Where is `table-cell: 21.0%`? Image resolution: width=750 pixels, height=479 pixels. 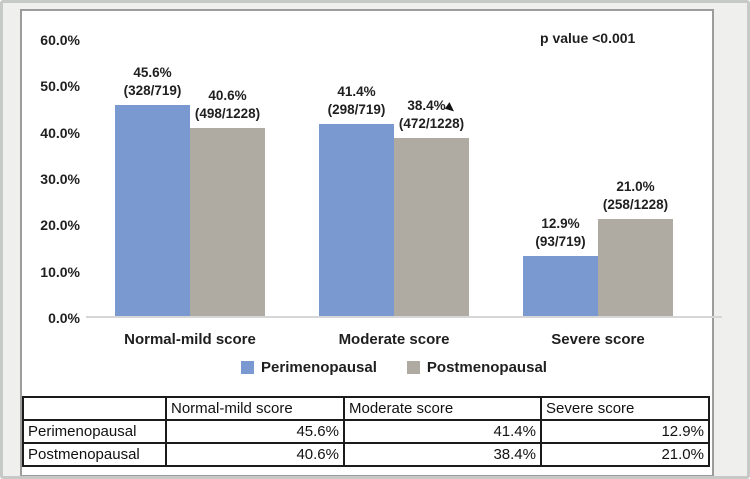
table-cell: 21.0% is located at coordinates (625, 454).